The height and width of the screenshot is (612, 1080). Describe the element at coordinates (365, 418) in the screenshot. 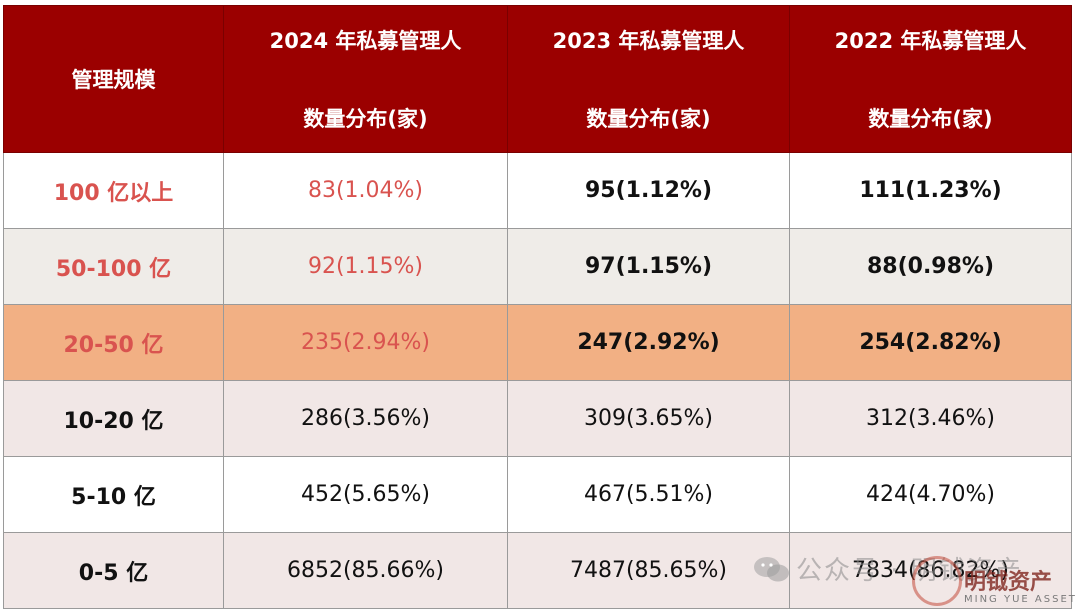

I see `cell-2024: 286(3.56%)` at that location.